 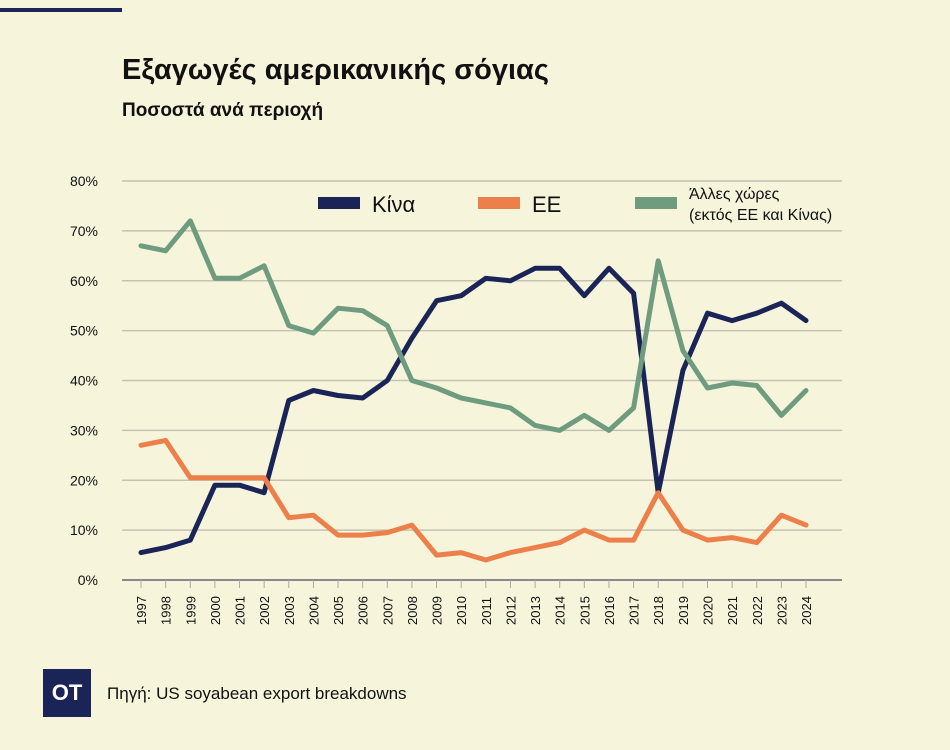 What do you see at coordinates (88, 580) in the screenshot?
I see `y-tick-label: 0%` at bounding box center [88, 580].